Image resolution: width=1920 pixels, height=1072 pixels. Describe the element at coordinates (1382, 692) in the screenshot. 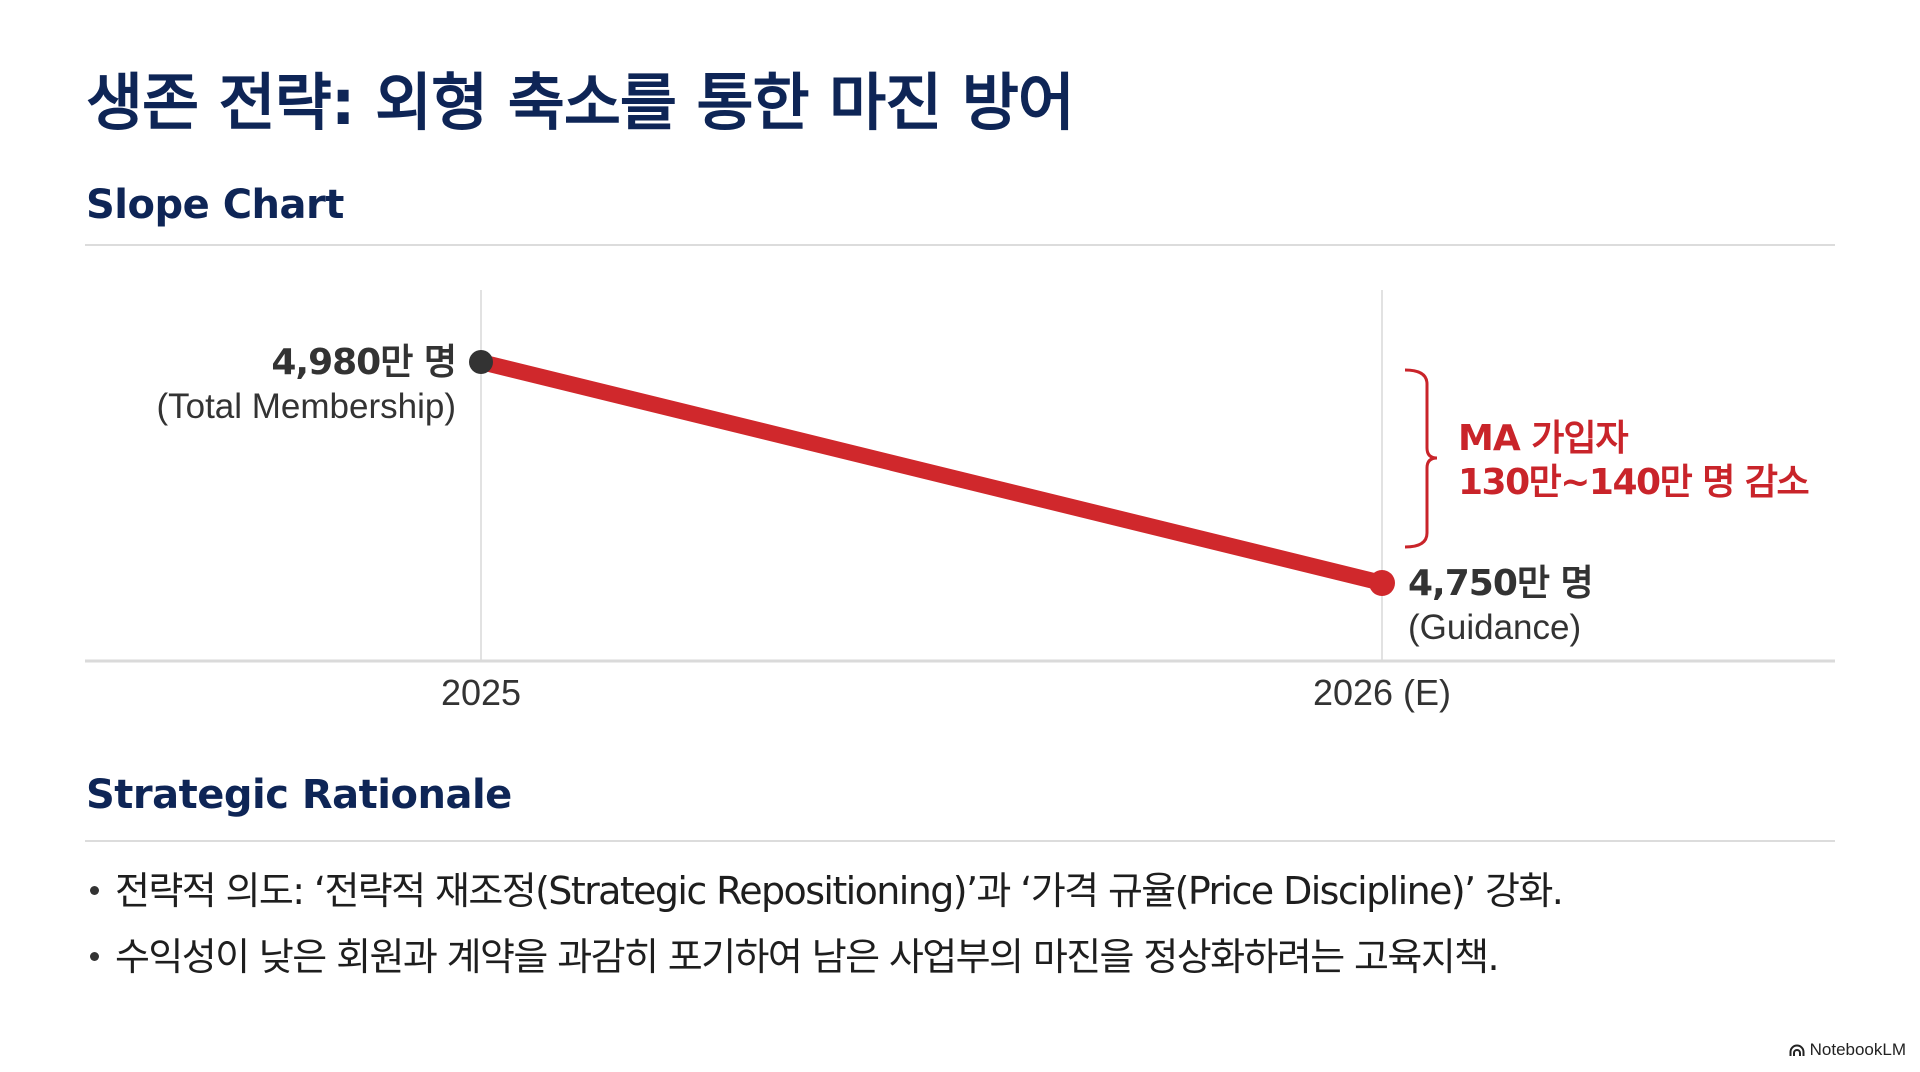

I see `x-tick-label: 2026 (E)` at that location.